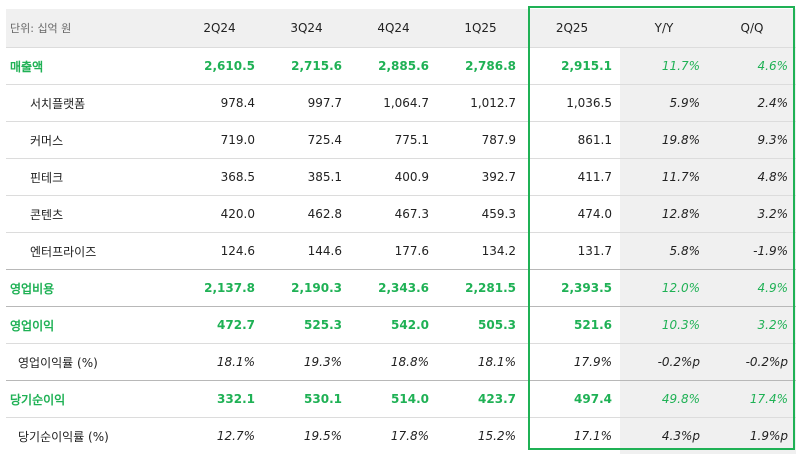  What do you see at coordinates (237, 103) in the screenshot?
I see `cell: 978.4` at bounding box center [237, 103].